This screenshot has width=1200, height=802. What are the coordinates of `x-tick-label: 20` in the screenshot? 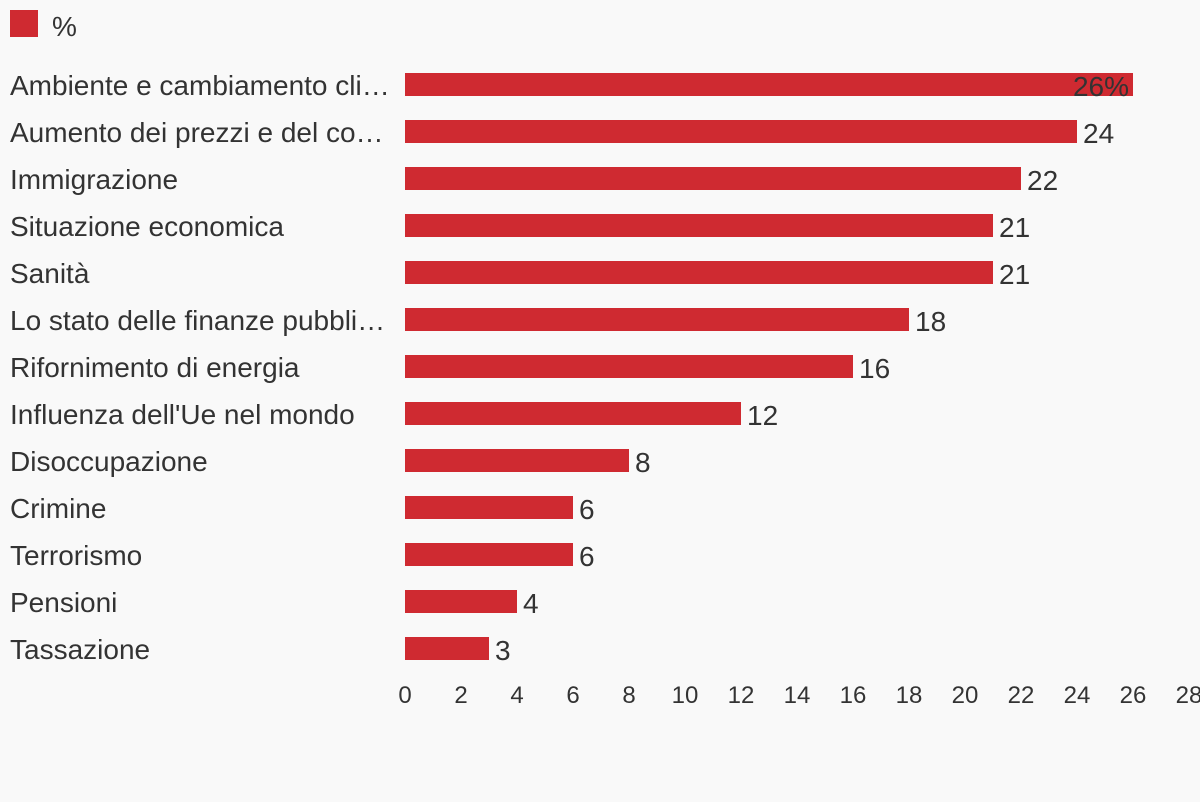 It's located at (965, 695).